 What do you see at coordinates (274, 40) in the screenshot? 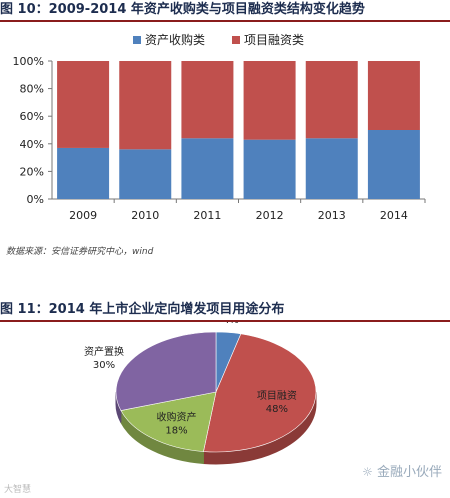
I see `legend-label: 项目融资类` at bounding box center [274, 40].